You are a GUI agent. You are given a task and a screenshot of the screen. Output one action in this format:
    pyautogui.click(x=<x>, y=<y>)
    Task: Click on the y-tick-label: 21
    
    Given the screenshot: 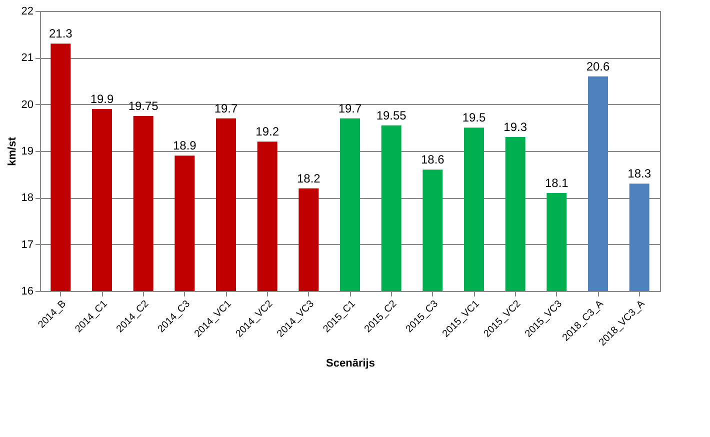 What is the action you would take?
    pyautogui.click(x=27, y=58)
    